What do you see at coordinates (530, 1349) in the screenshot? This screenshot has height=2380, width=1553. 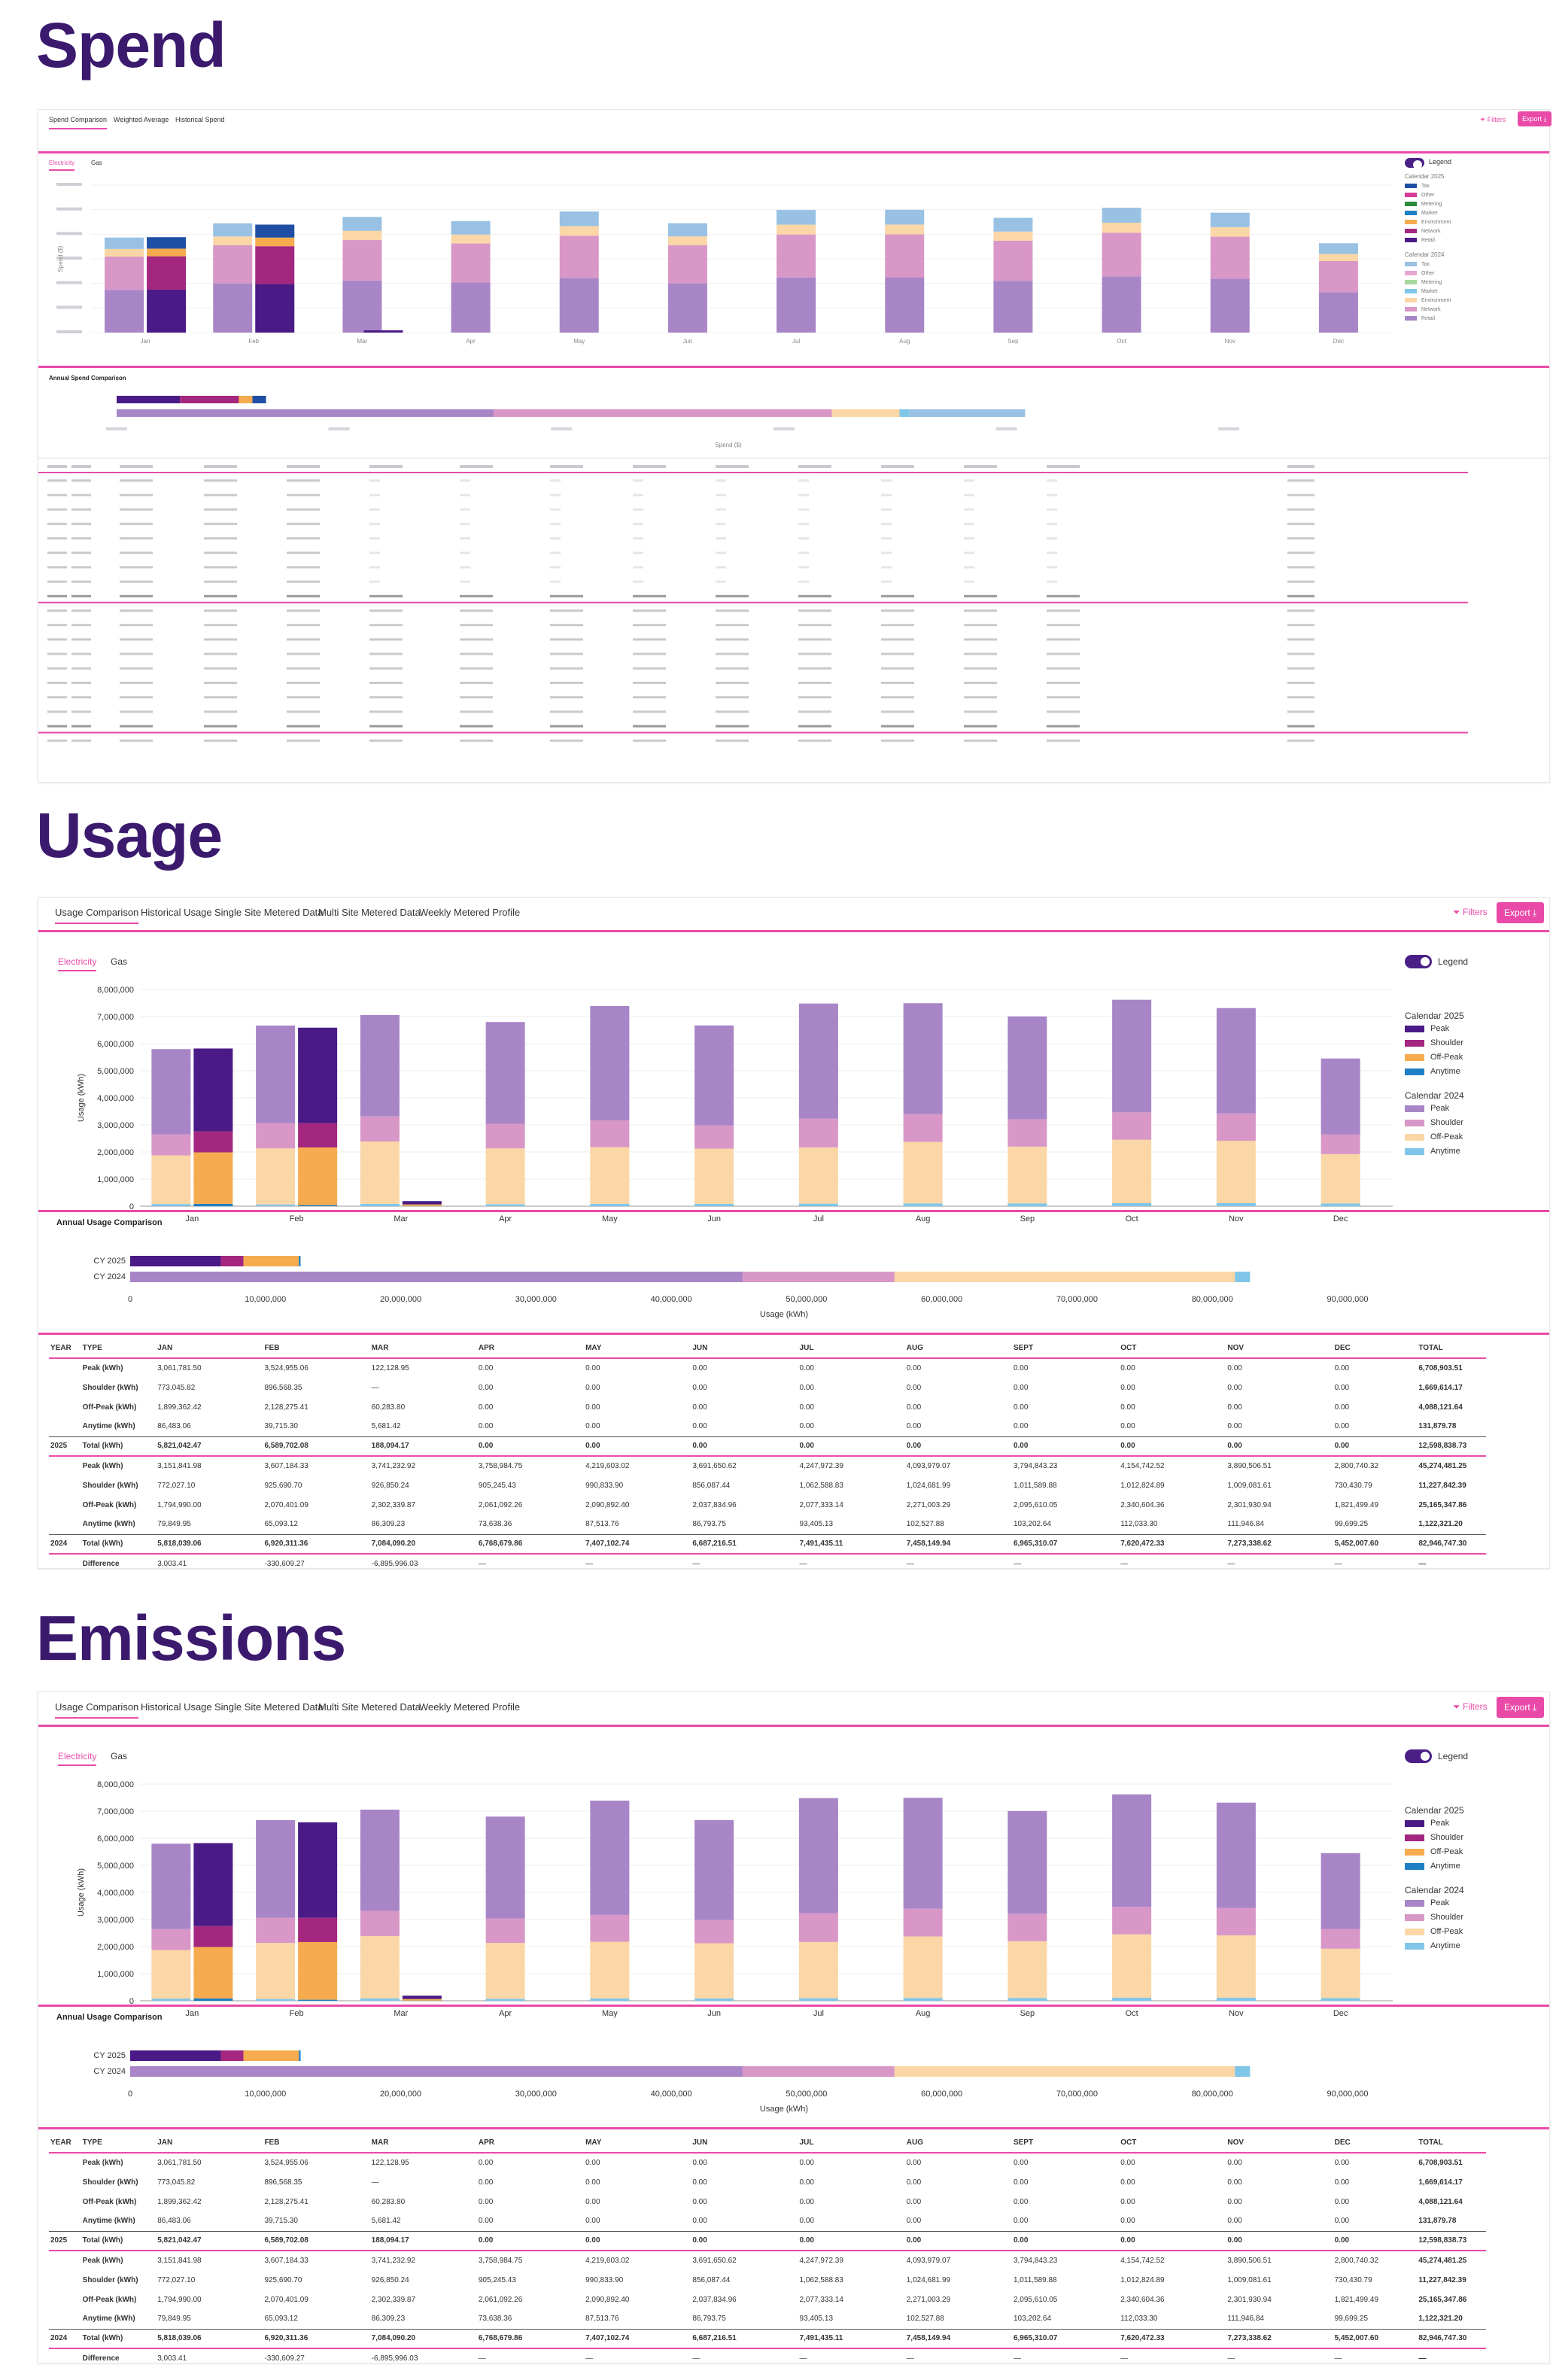 I see `table-header: APR` at bounding box center [530, 1349].